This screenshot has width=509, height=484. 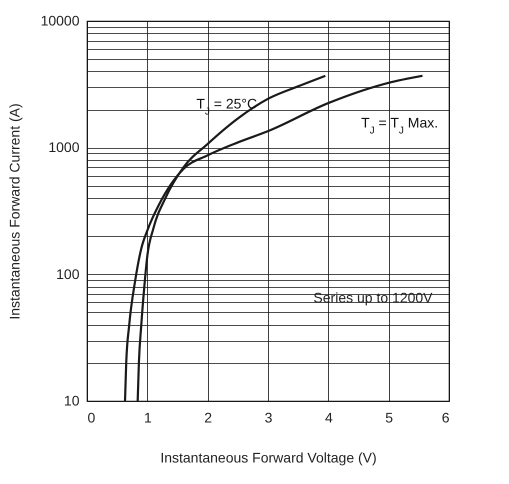 What do you see at coordinates (389, 418) in the screenshot?
I see `x-tick-label: 5` at bounding box center [389, 418].